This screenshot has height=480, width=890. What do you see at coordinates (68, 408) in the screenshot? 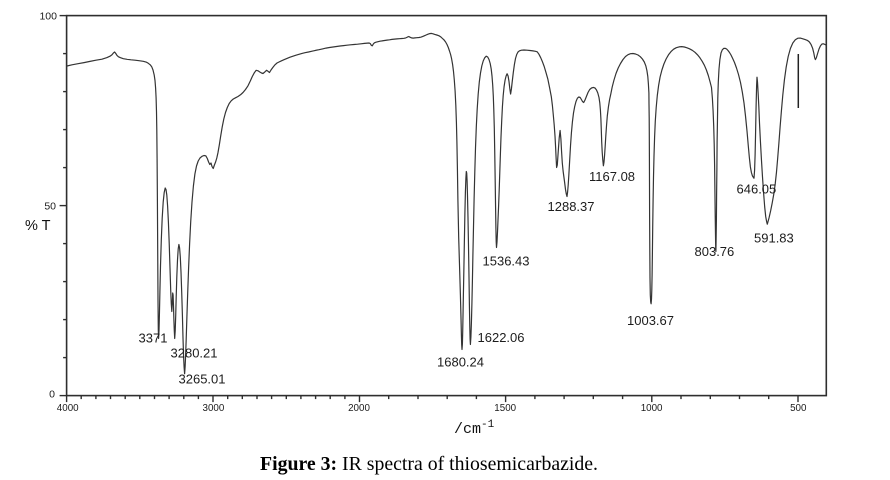
I see `svg-text: 4000` at bounding box center [68, 408].